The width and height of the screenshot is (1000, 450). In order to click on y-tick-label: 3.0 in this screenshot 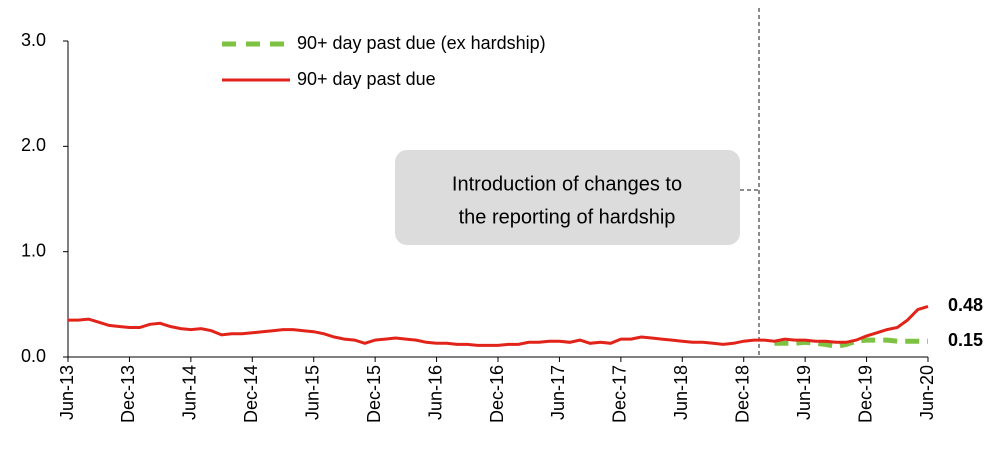, I will do `click(33, 40)`.